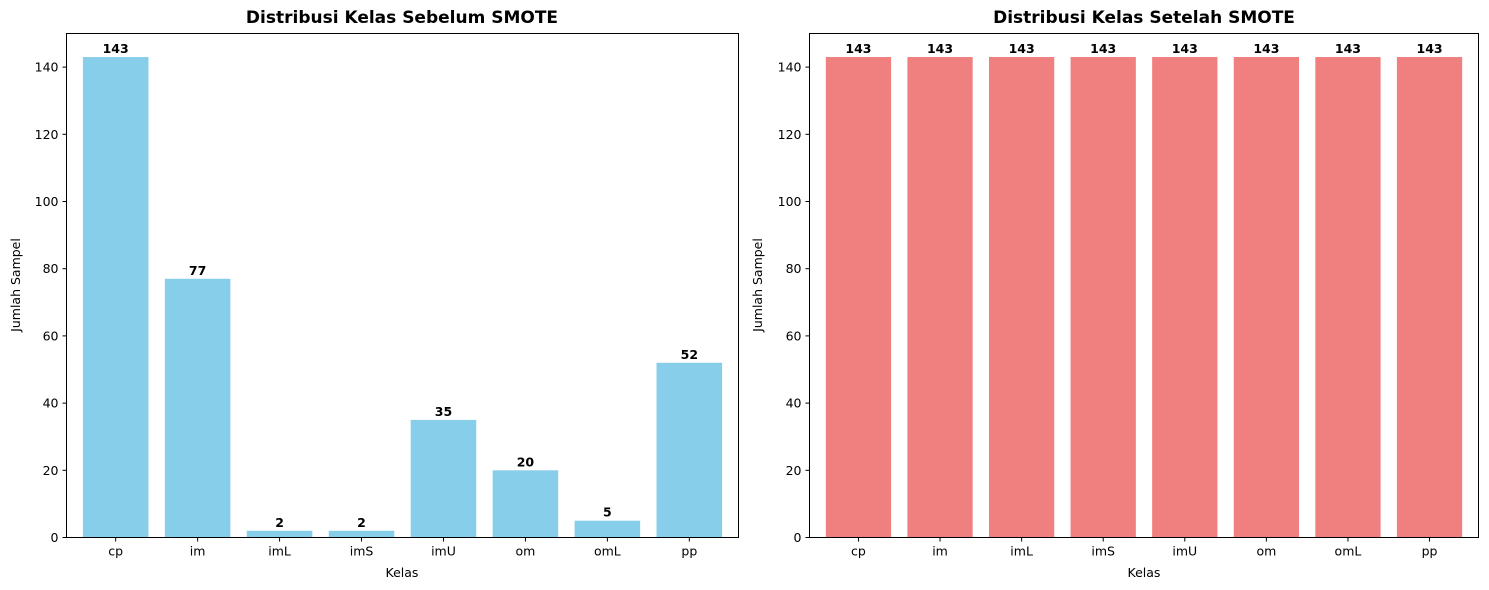  Describe the element at coordinates (1103, 48) in the screenshot. I see `data-label-imS: 143` at that location.